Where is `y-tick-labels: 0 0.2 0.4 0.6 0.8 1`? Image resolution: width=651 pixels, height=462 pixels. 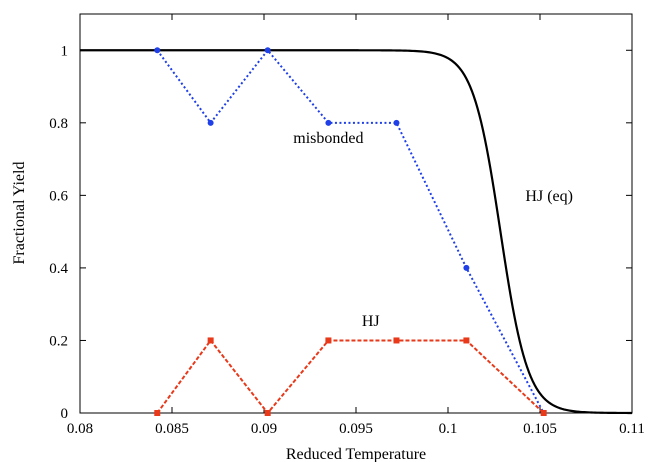
y-tick-labels: 0 0.2 0.4 0.6 0.8 1 is located at coordinates (58, 232).